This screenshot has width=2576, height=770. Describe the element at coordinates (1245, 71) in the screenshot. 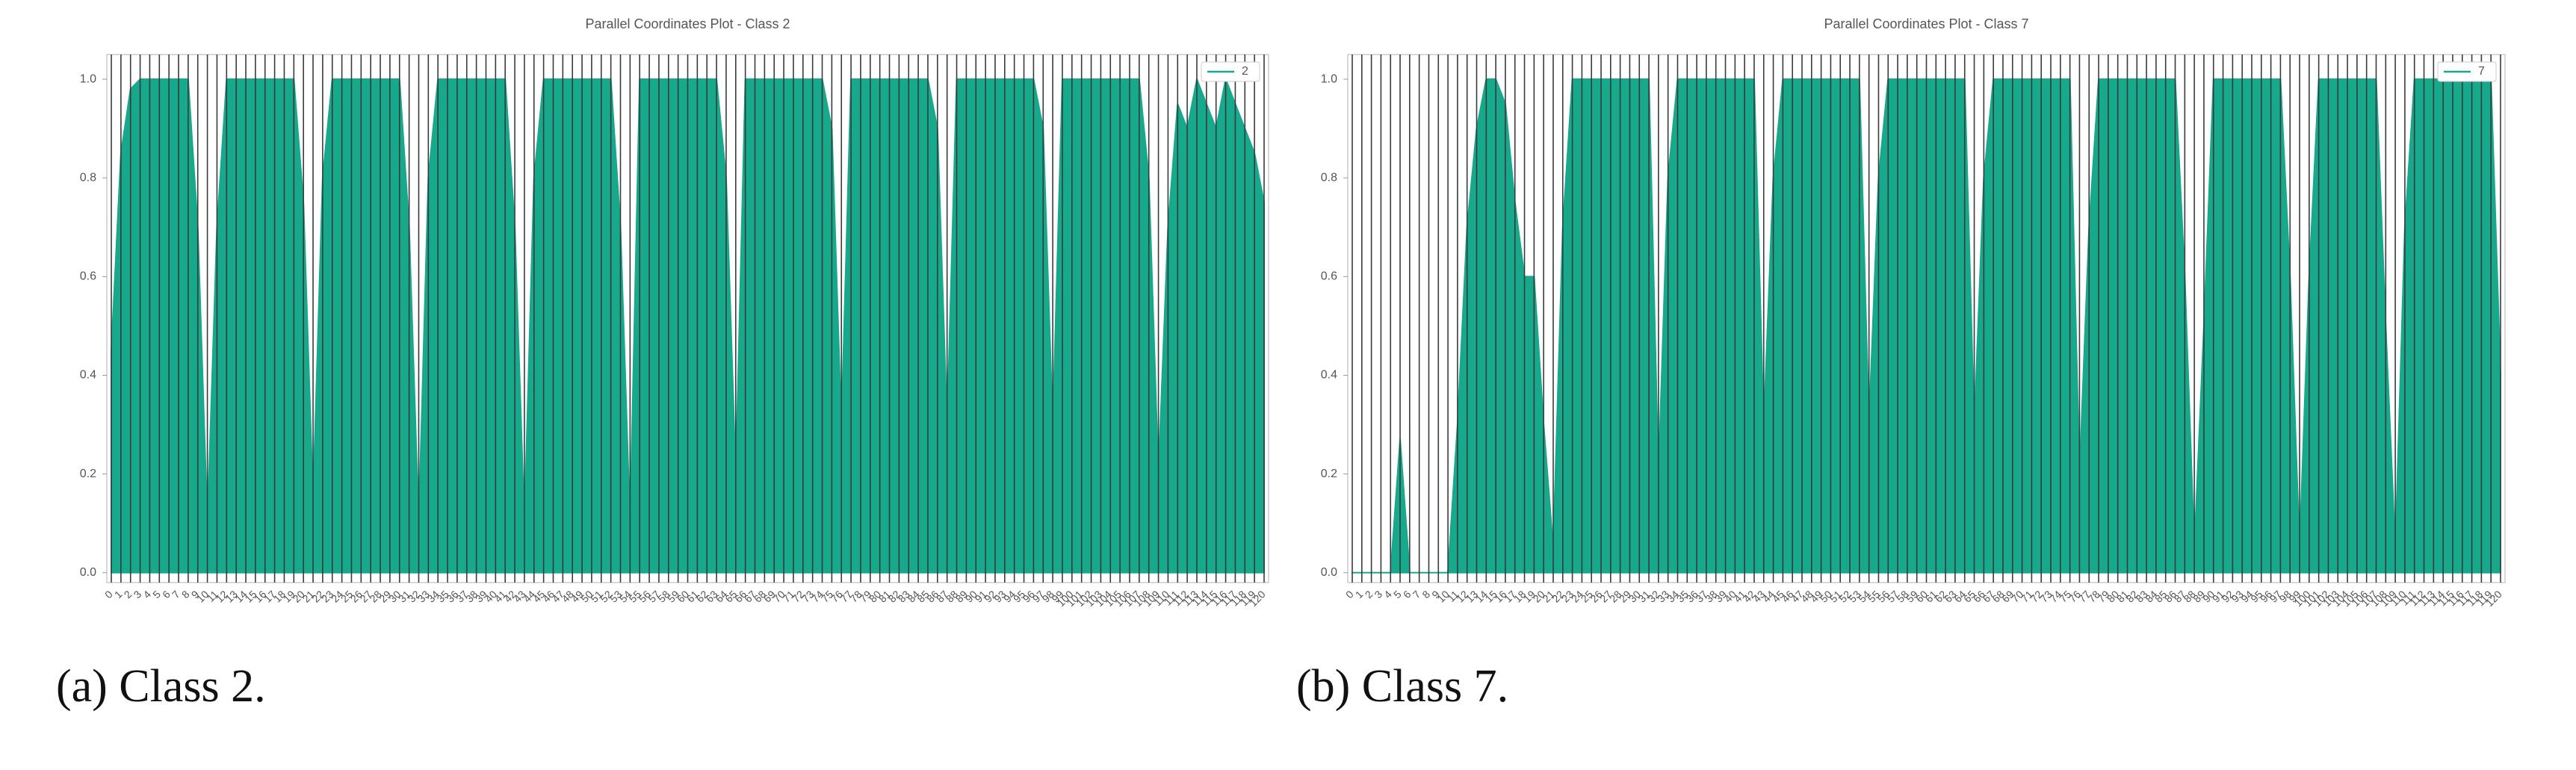

I see `legend-label: 2` at that location.